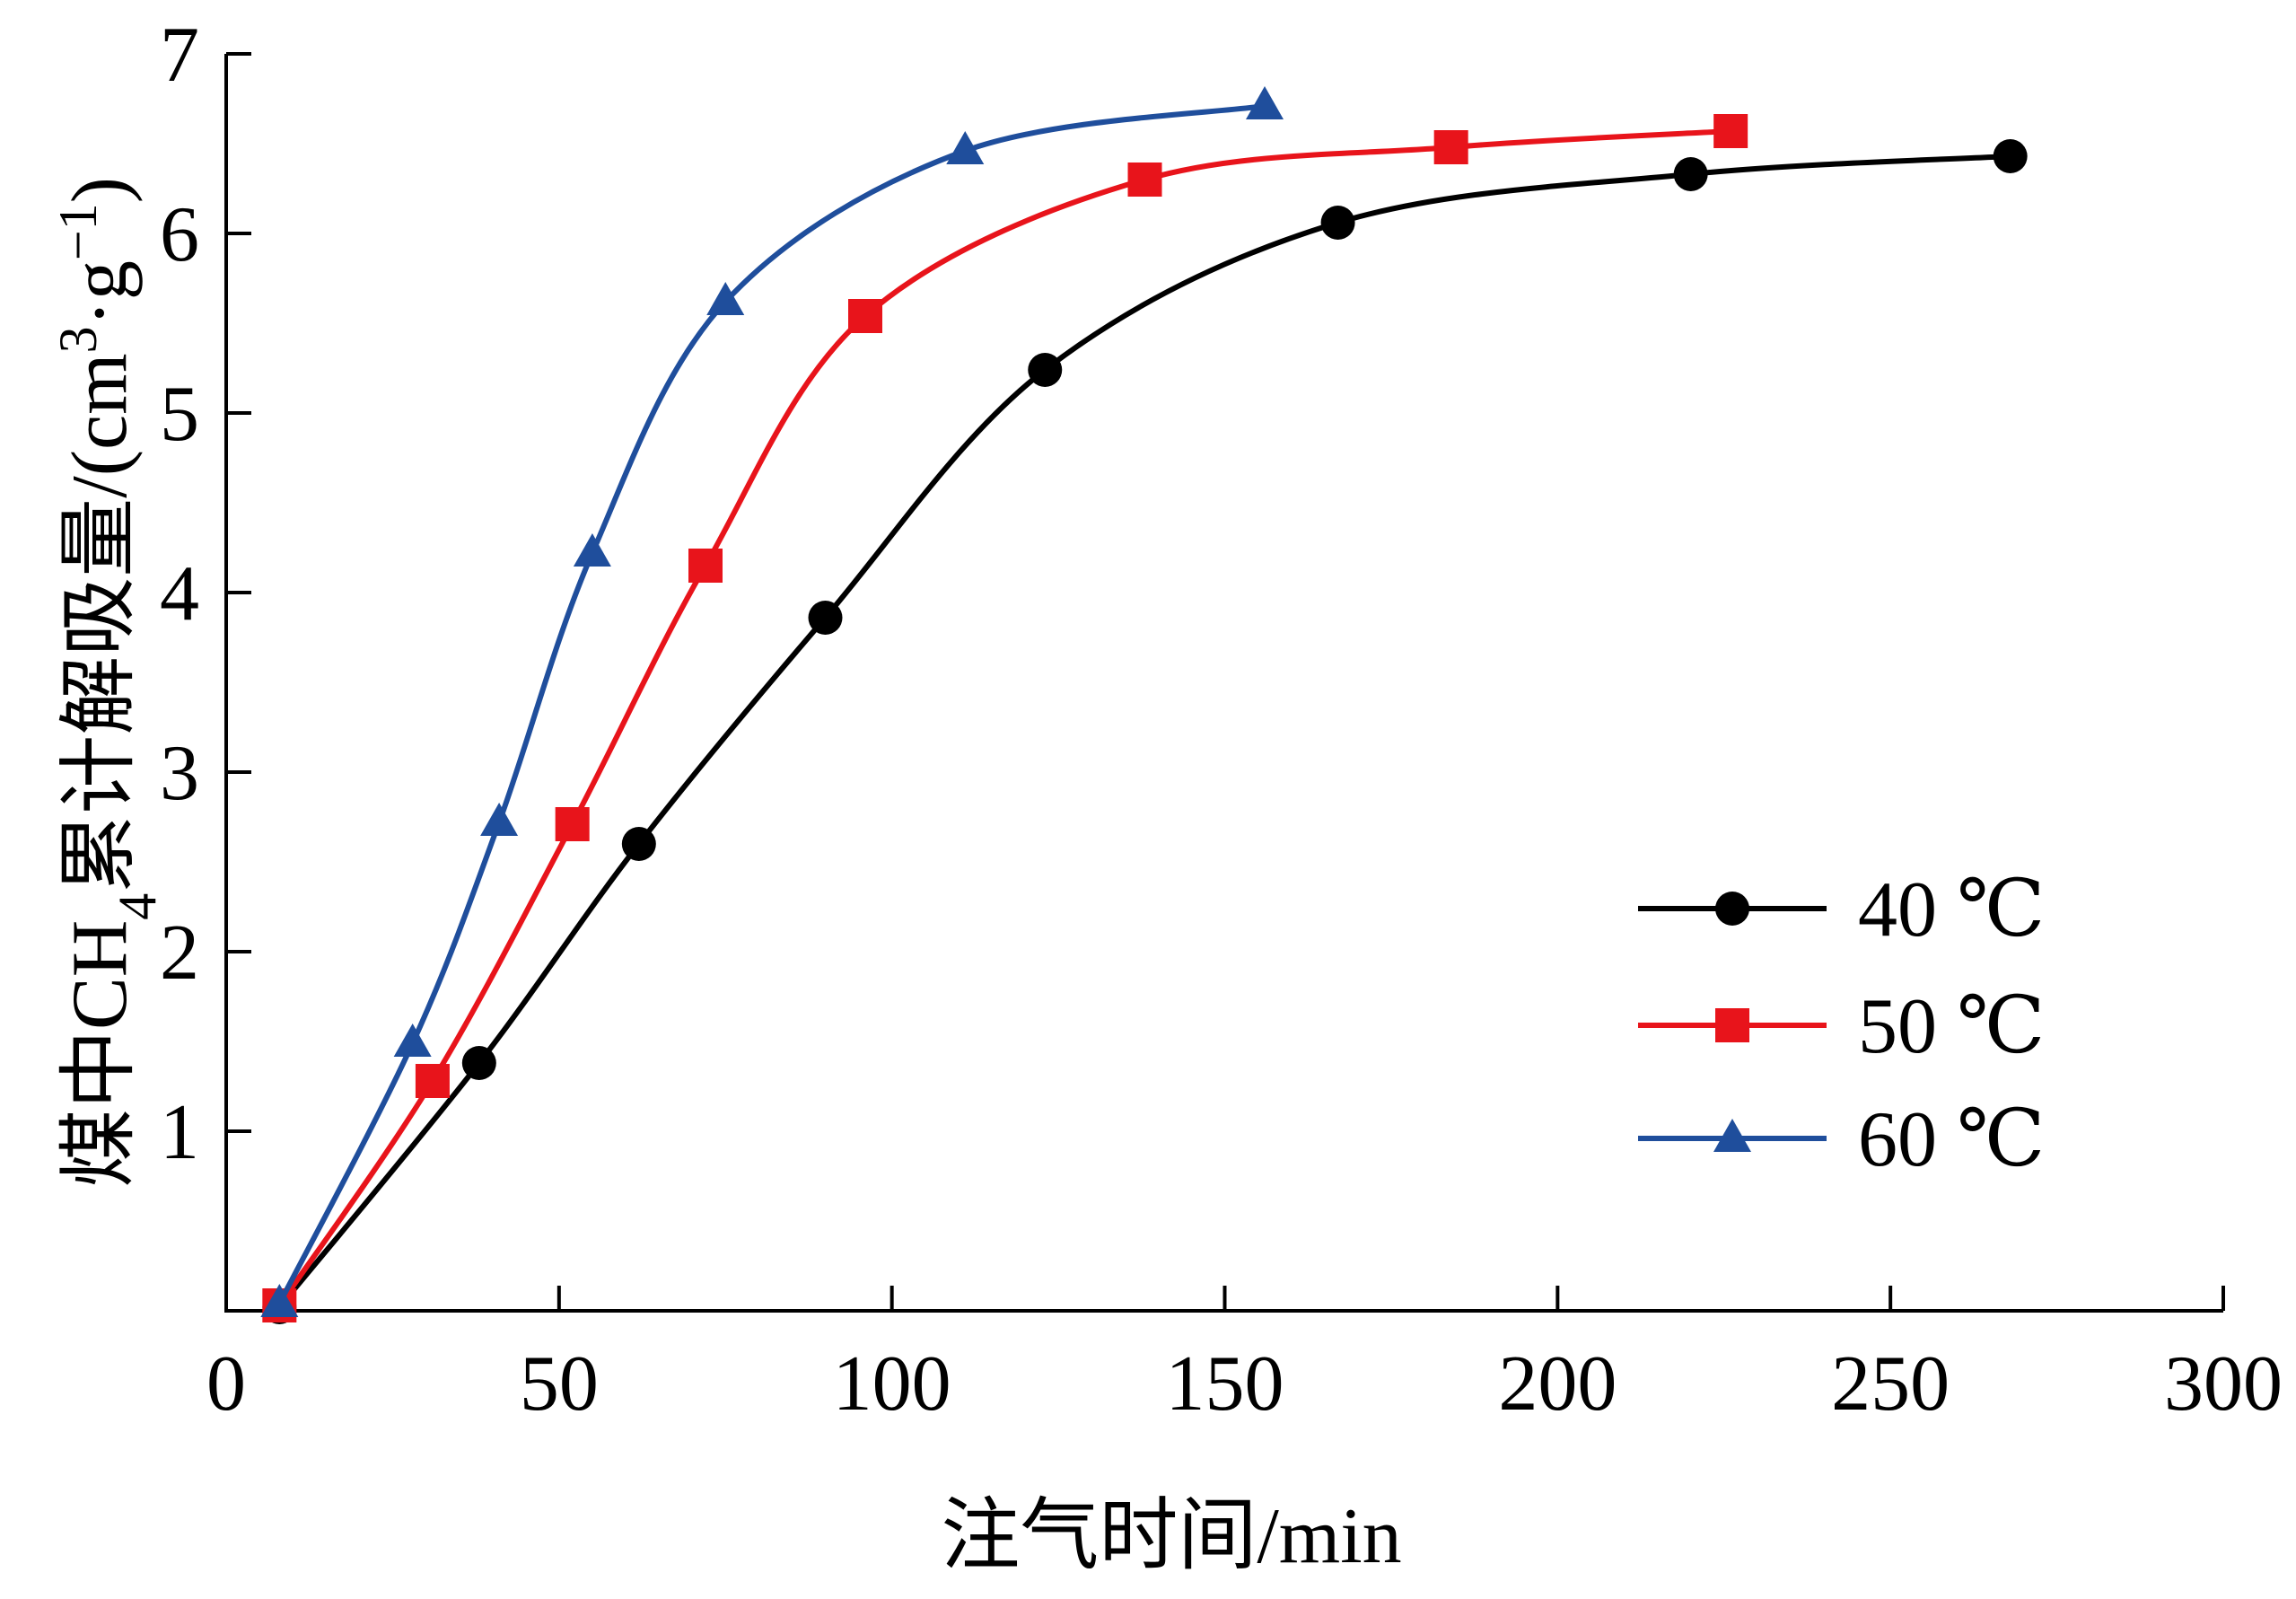 The width and height of the screenshot is (2296, 1599). I want to click on legend-marker-50c, so click(1732, 1025).